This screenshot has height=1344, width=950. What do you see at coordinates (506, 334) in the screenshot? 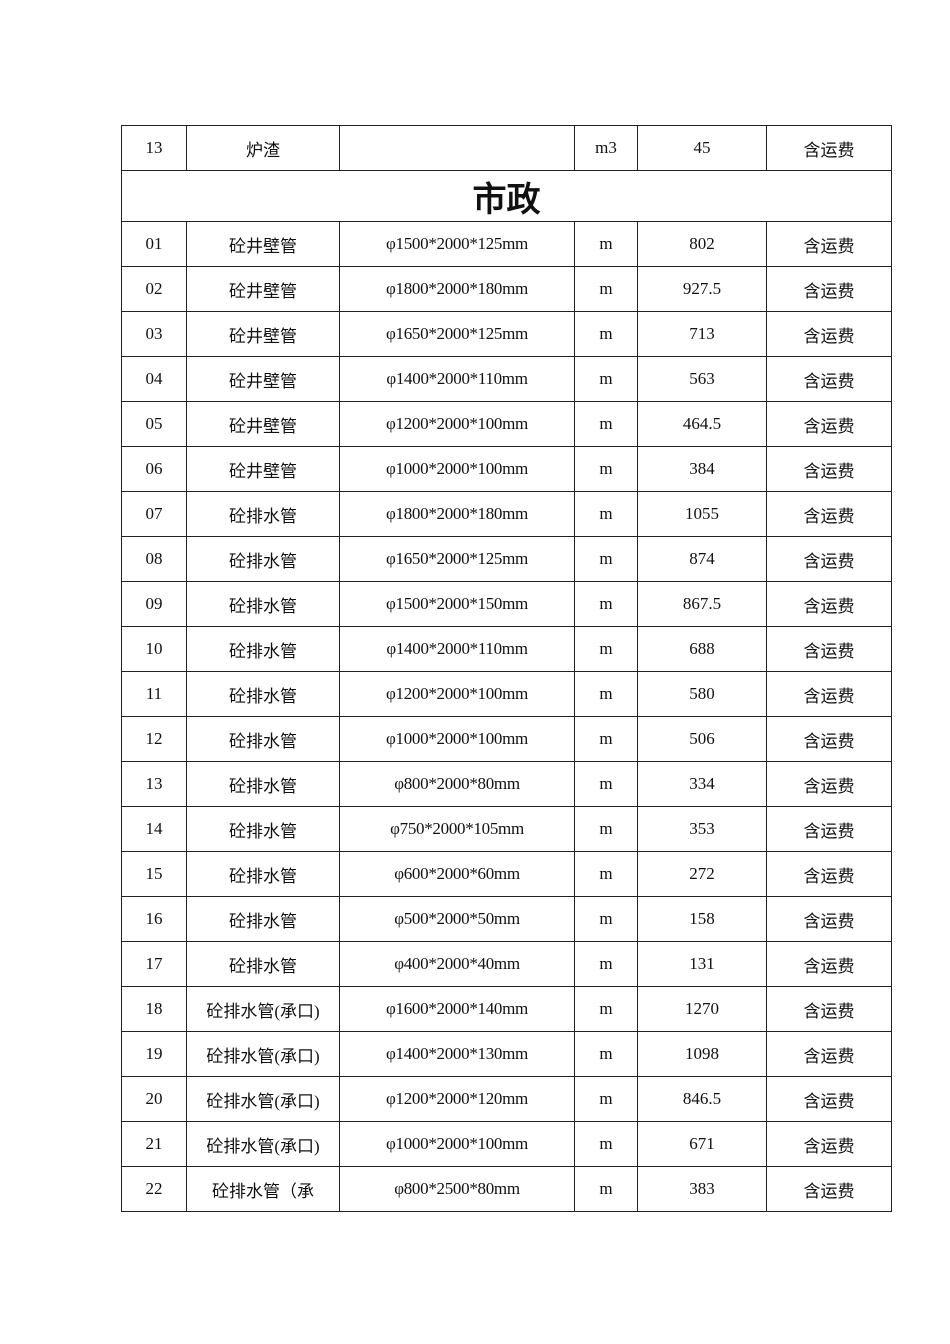
I see `table-row: 03 砼井壁管 φ1650*2000*125mm m 713 含运费` at bounding box center [506, 334].